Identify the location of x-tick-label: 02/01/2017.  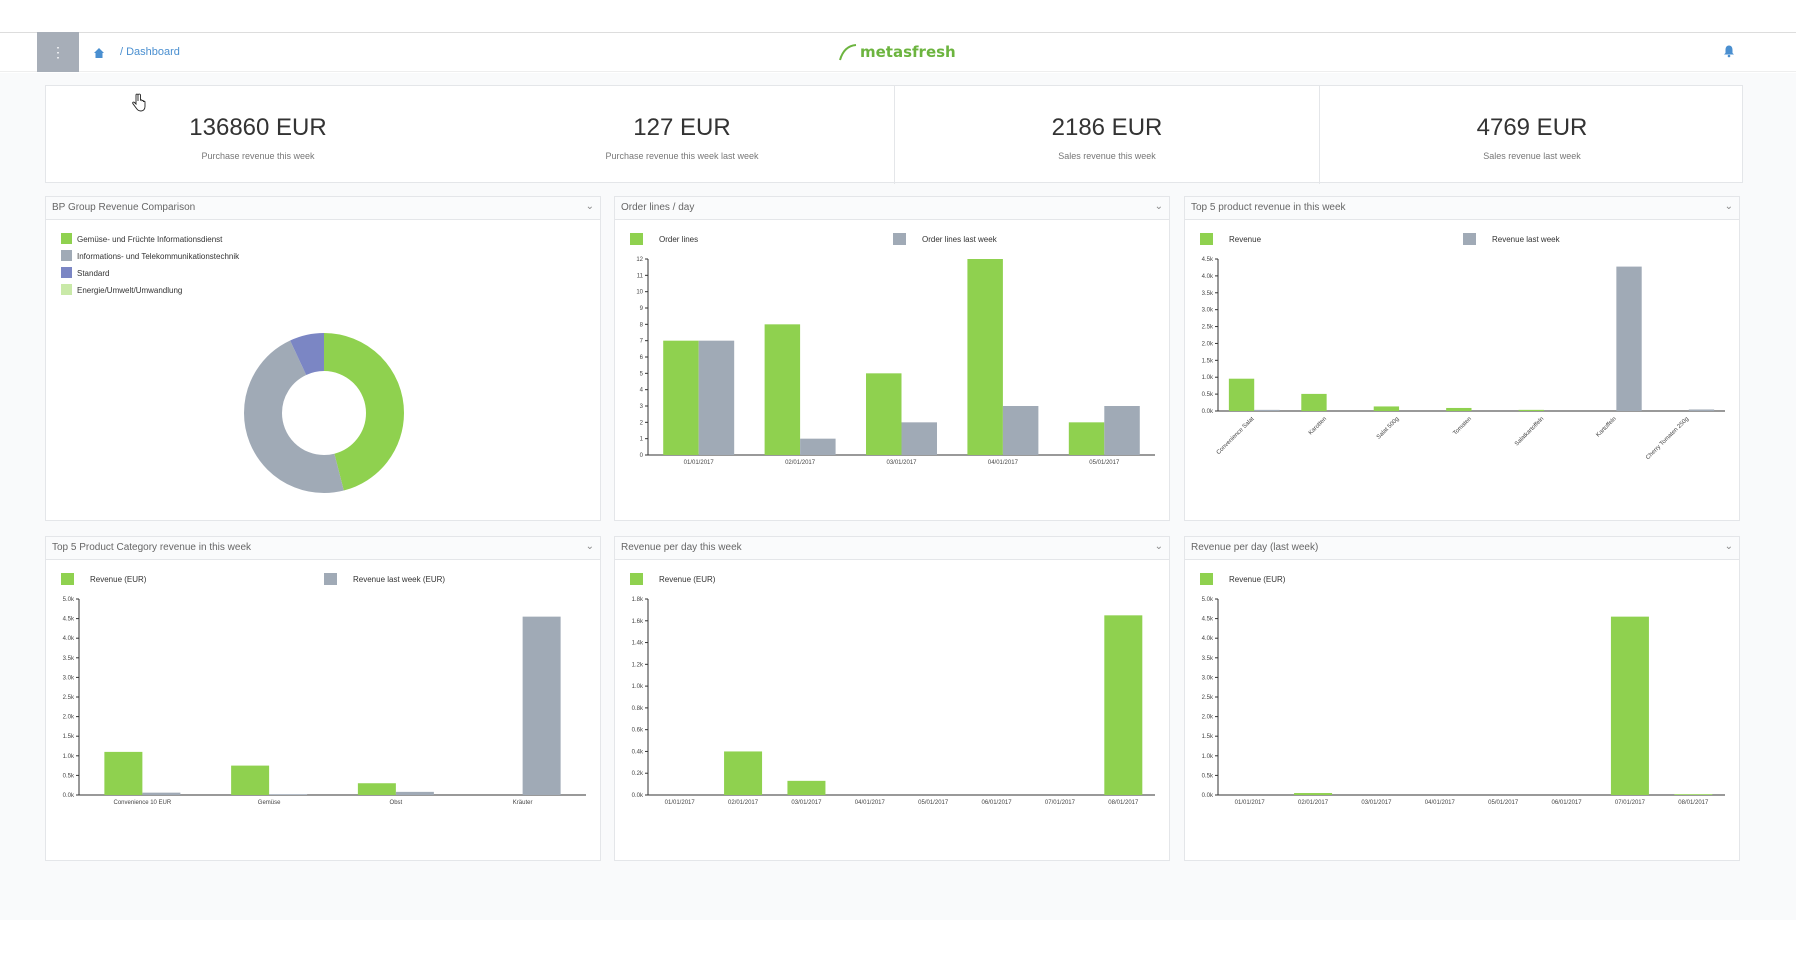
(743, 803).